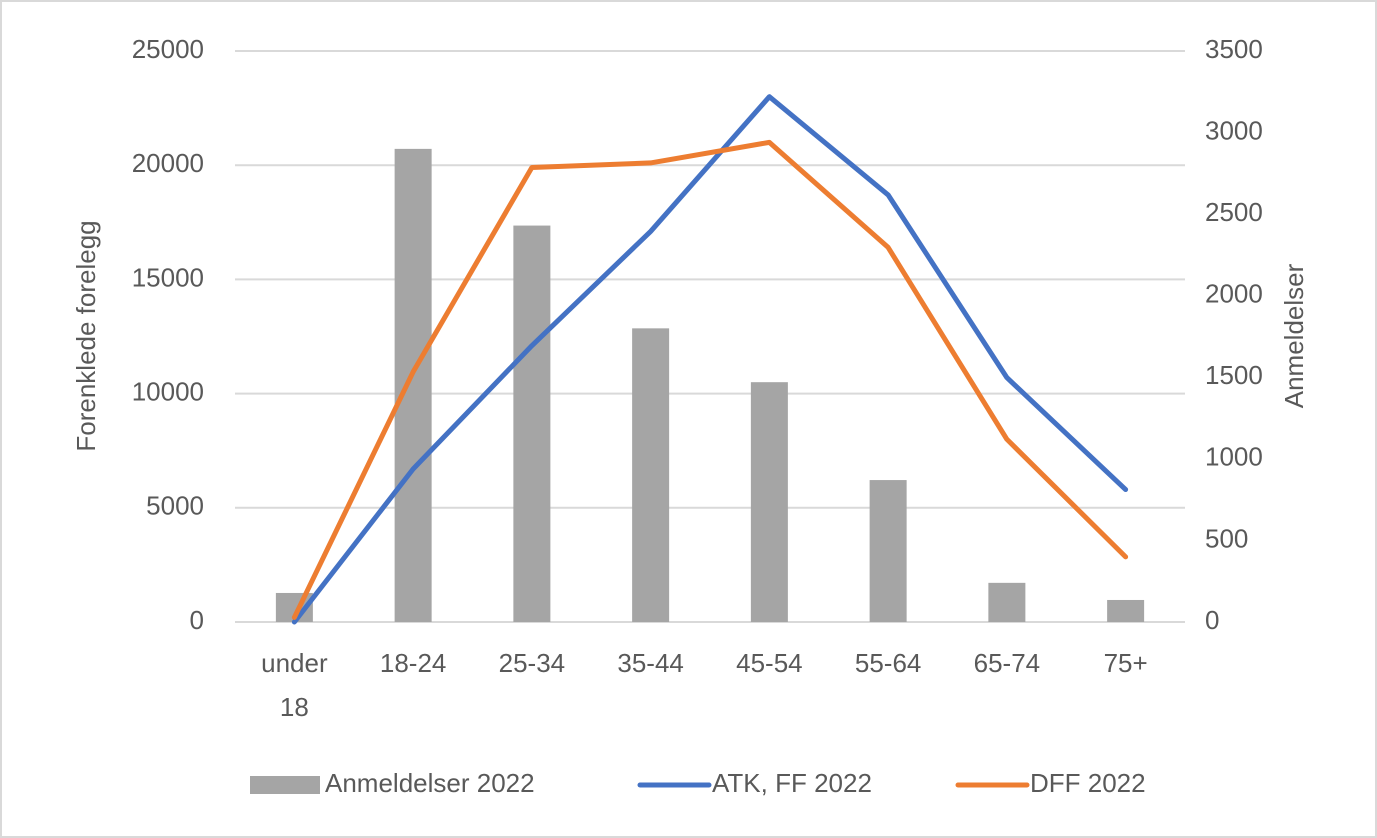 The width and height of the screenshot is (1377, 838). Describe the element at coordinates (294, 685) in the screenshot. I see `x-tick-label: under 18` at that location.